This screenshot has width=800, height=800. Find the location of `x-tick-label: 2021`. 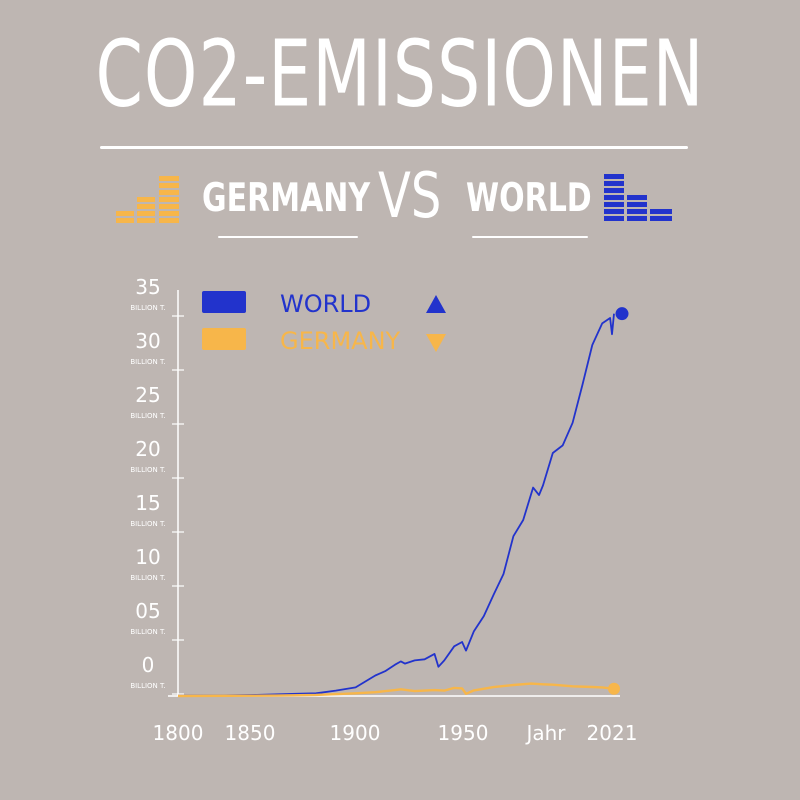

x-tick-label: 2021 is located at coordinates (612, 733).